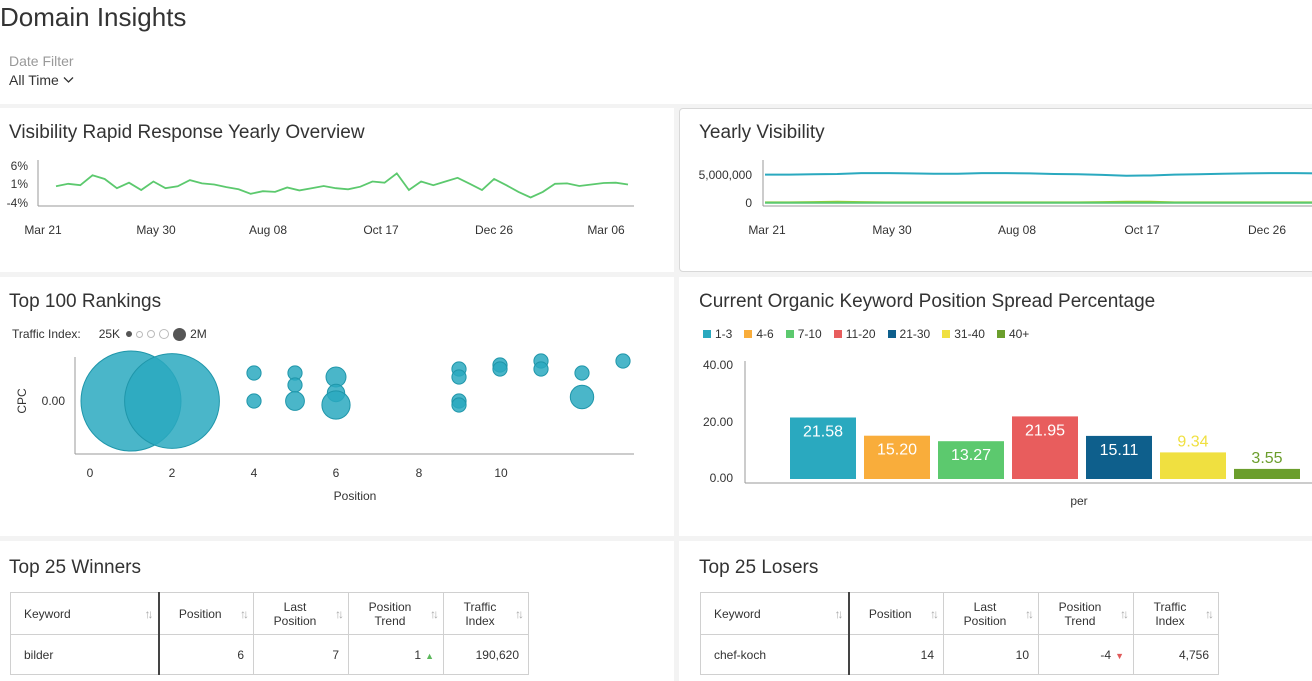 This screenshot has height=681, width=1312. I want to click on position-spread-legend: 1-3 4-6 7-10 11-20 21-30 31-40 40+, so click(866, 334).